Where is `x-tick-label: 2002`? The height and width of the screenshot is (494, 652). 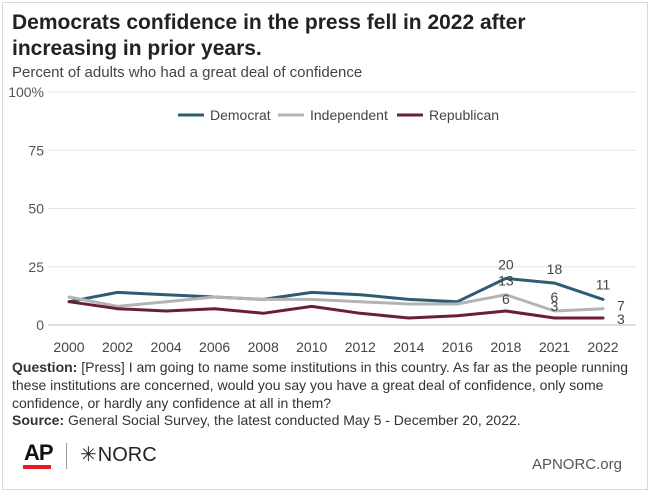 x-tick-label: 2002 is located at coordinates (117, 347).